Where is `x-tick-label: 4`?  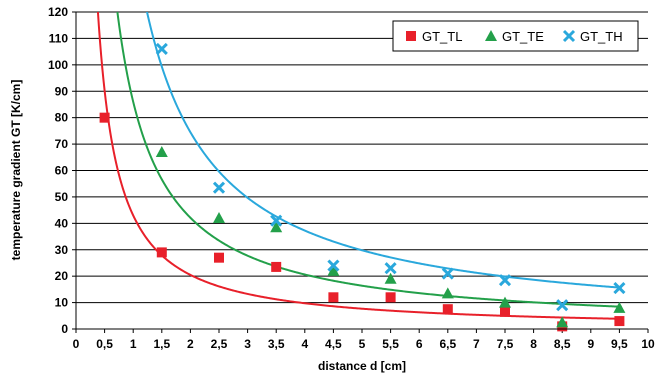
x-tick-label: 4 is located at coordinates (304, 344).